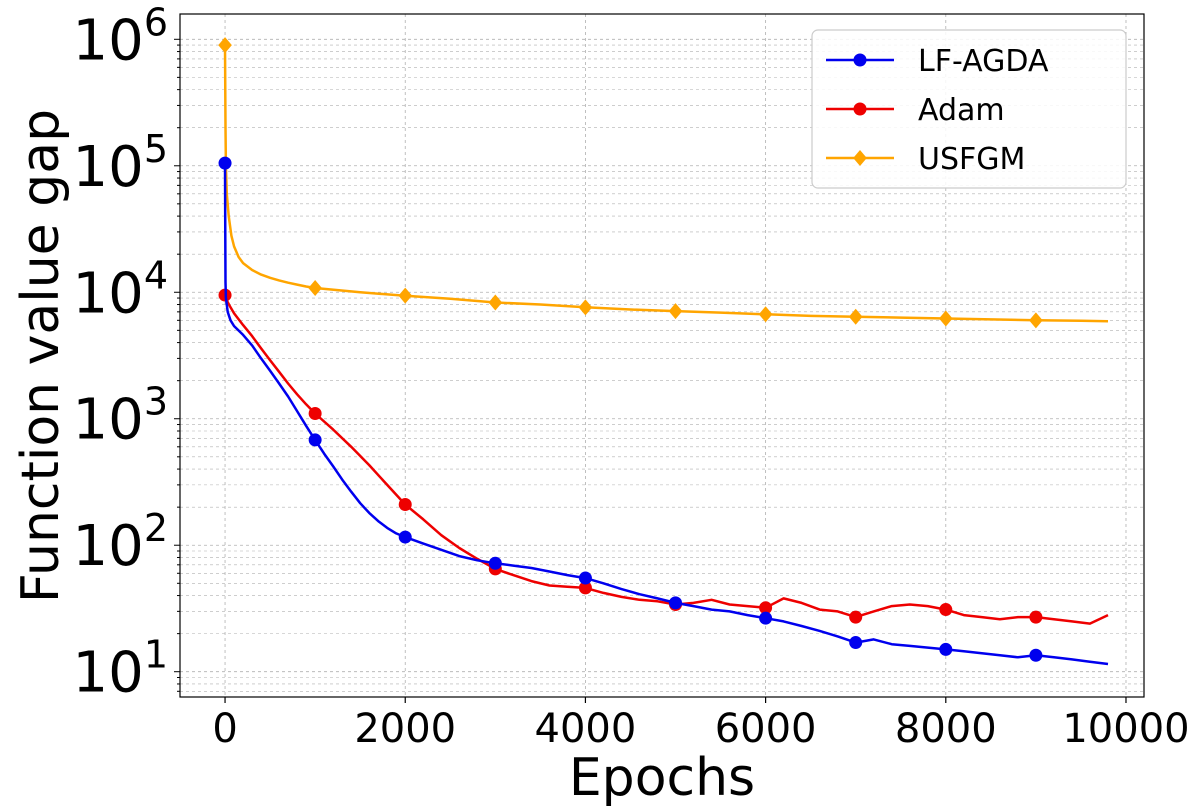 The width and height of the screenshot is (1200, 810). I want to click on y-tick-label: 10³, so click(120, 416).